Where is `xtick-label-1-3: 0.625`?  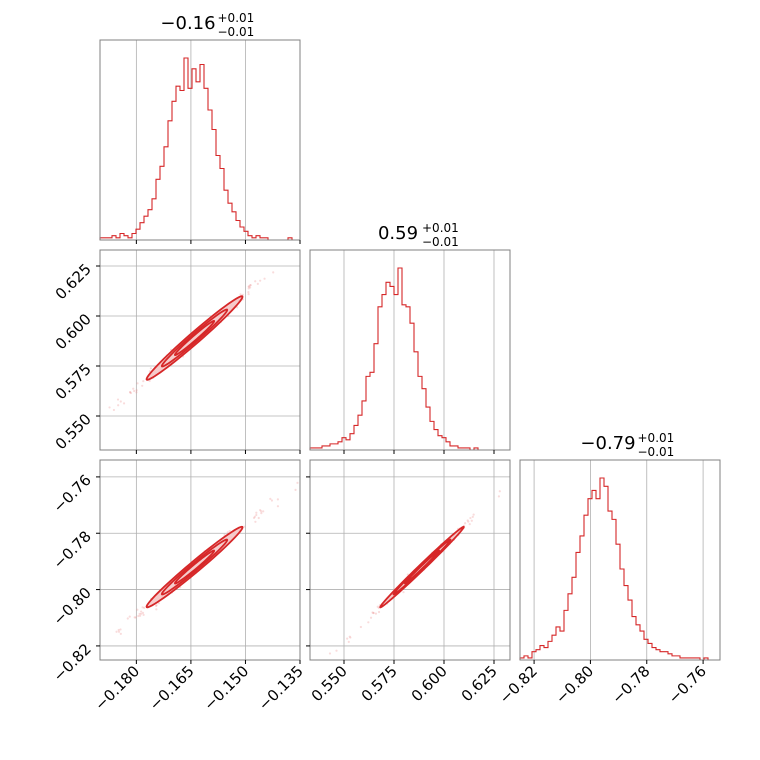 xtick-label-1-3: 0.625 is located at coordinates (479, 683).